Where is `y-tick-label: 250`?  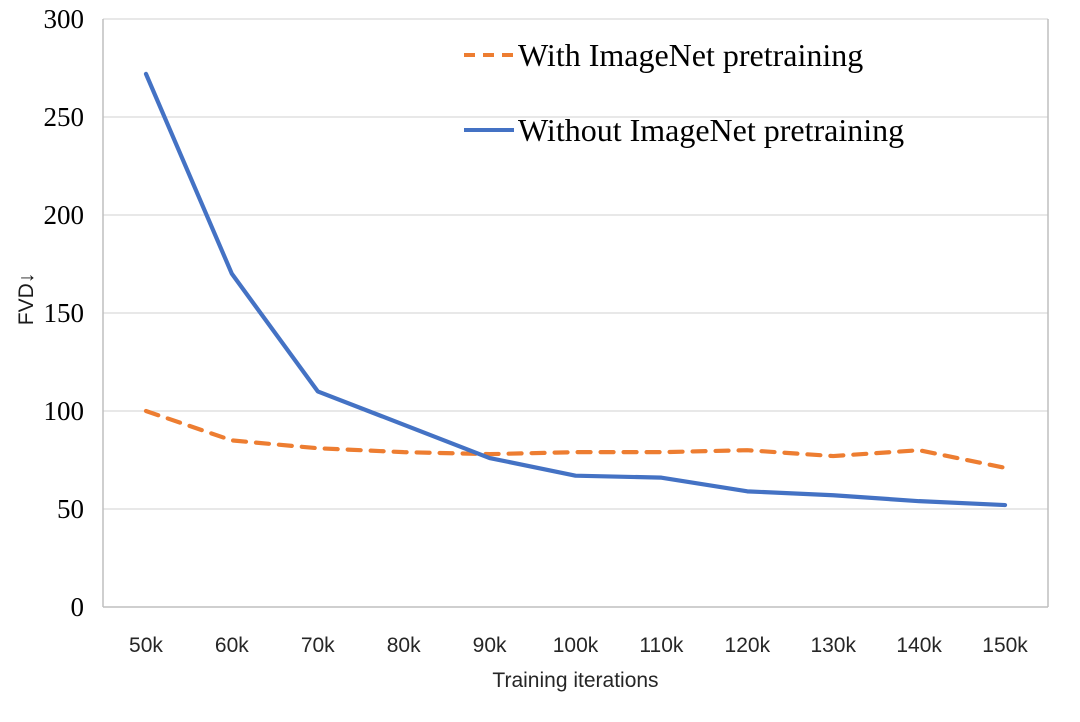 y-tick-label: 250 is located at coordinates (64, 117).